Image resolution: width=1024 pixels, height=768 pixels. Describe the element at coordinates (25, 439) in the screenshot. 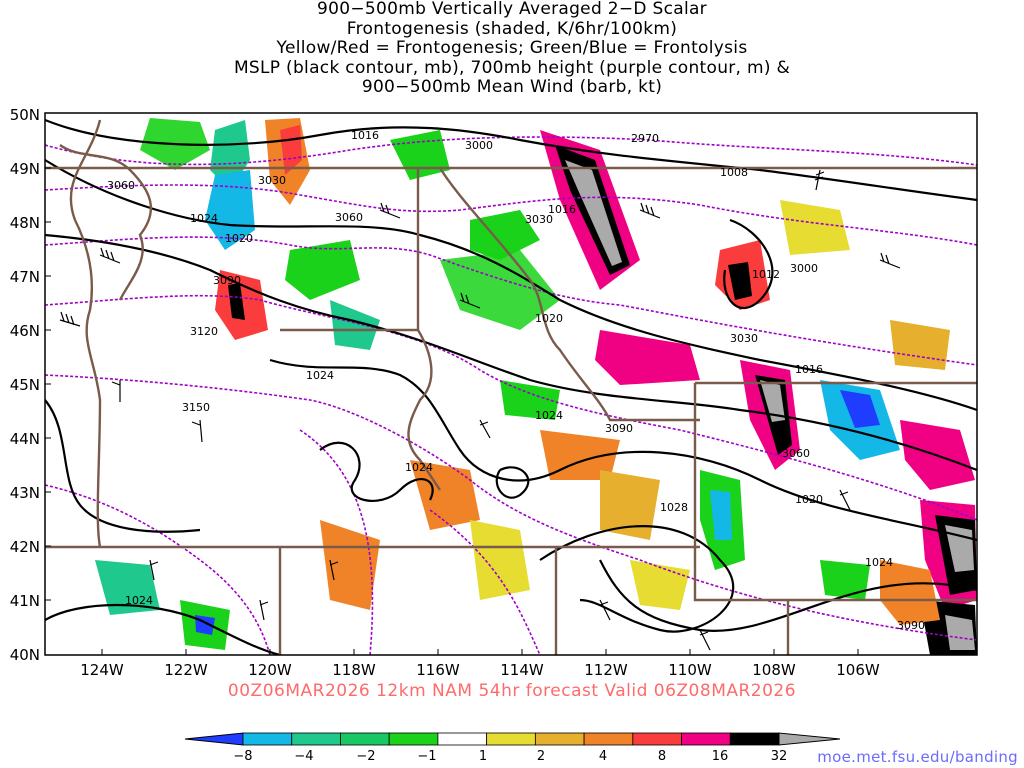

I see `lat-label: 44N` at that location.